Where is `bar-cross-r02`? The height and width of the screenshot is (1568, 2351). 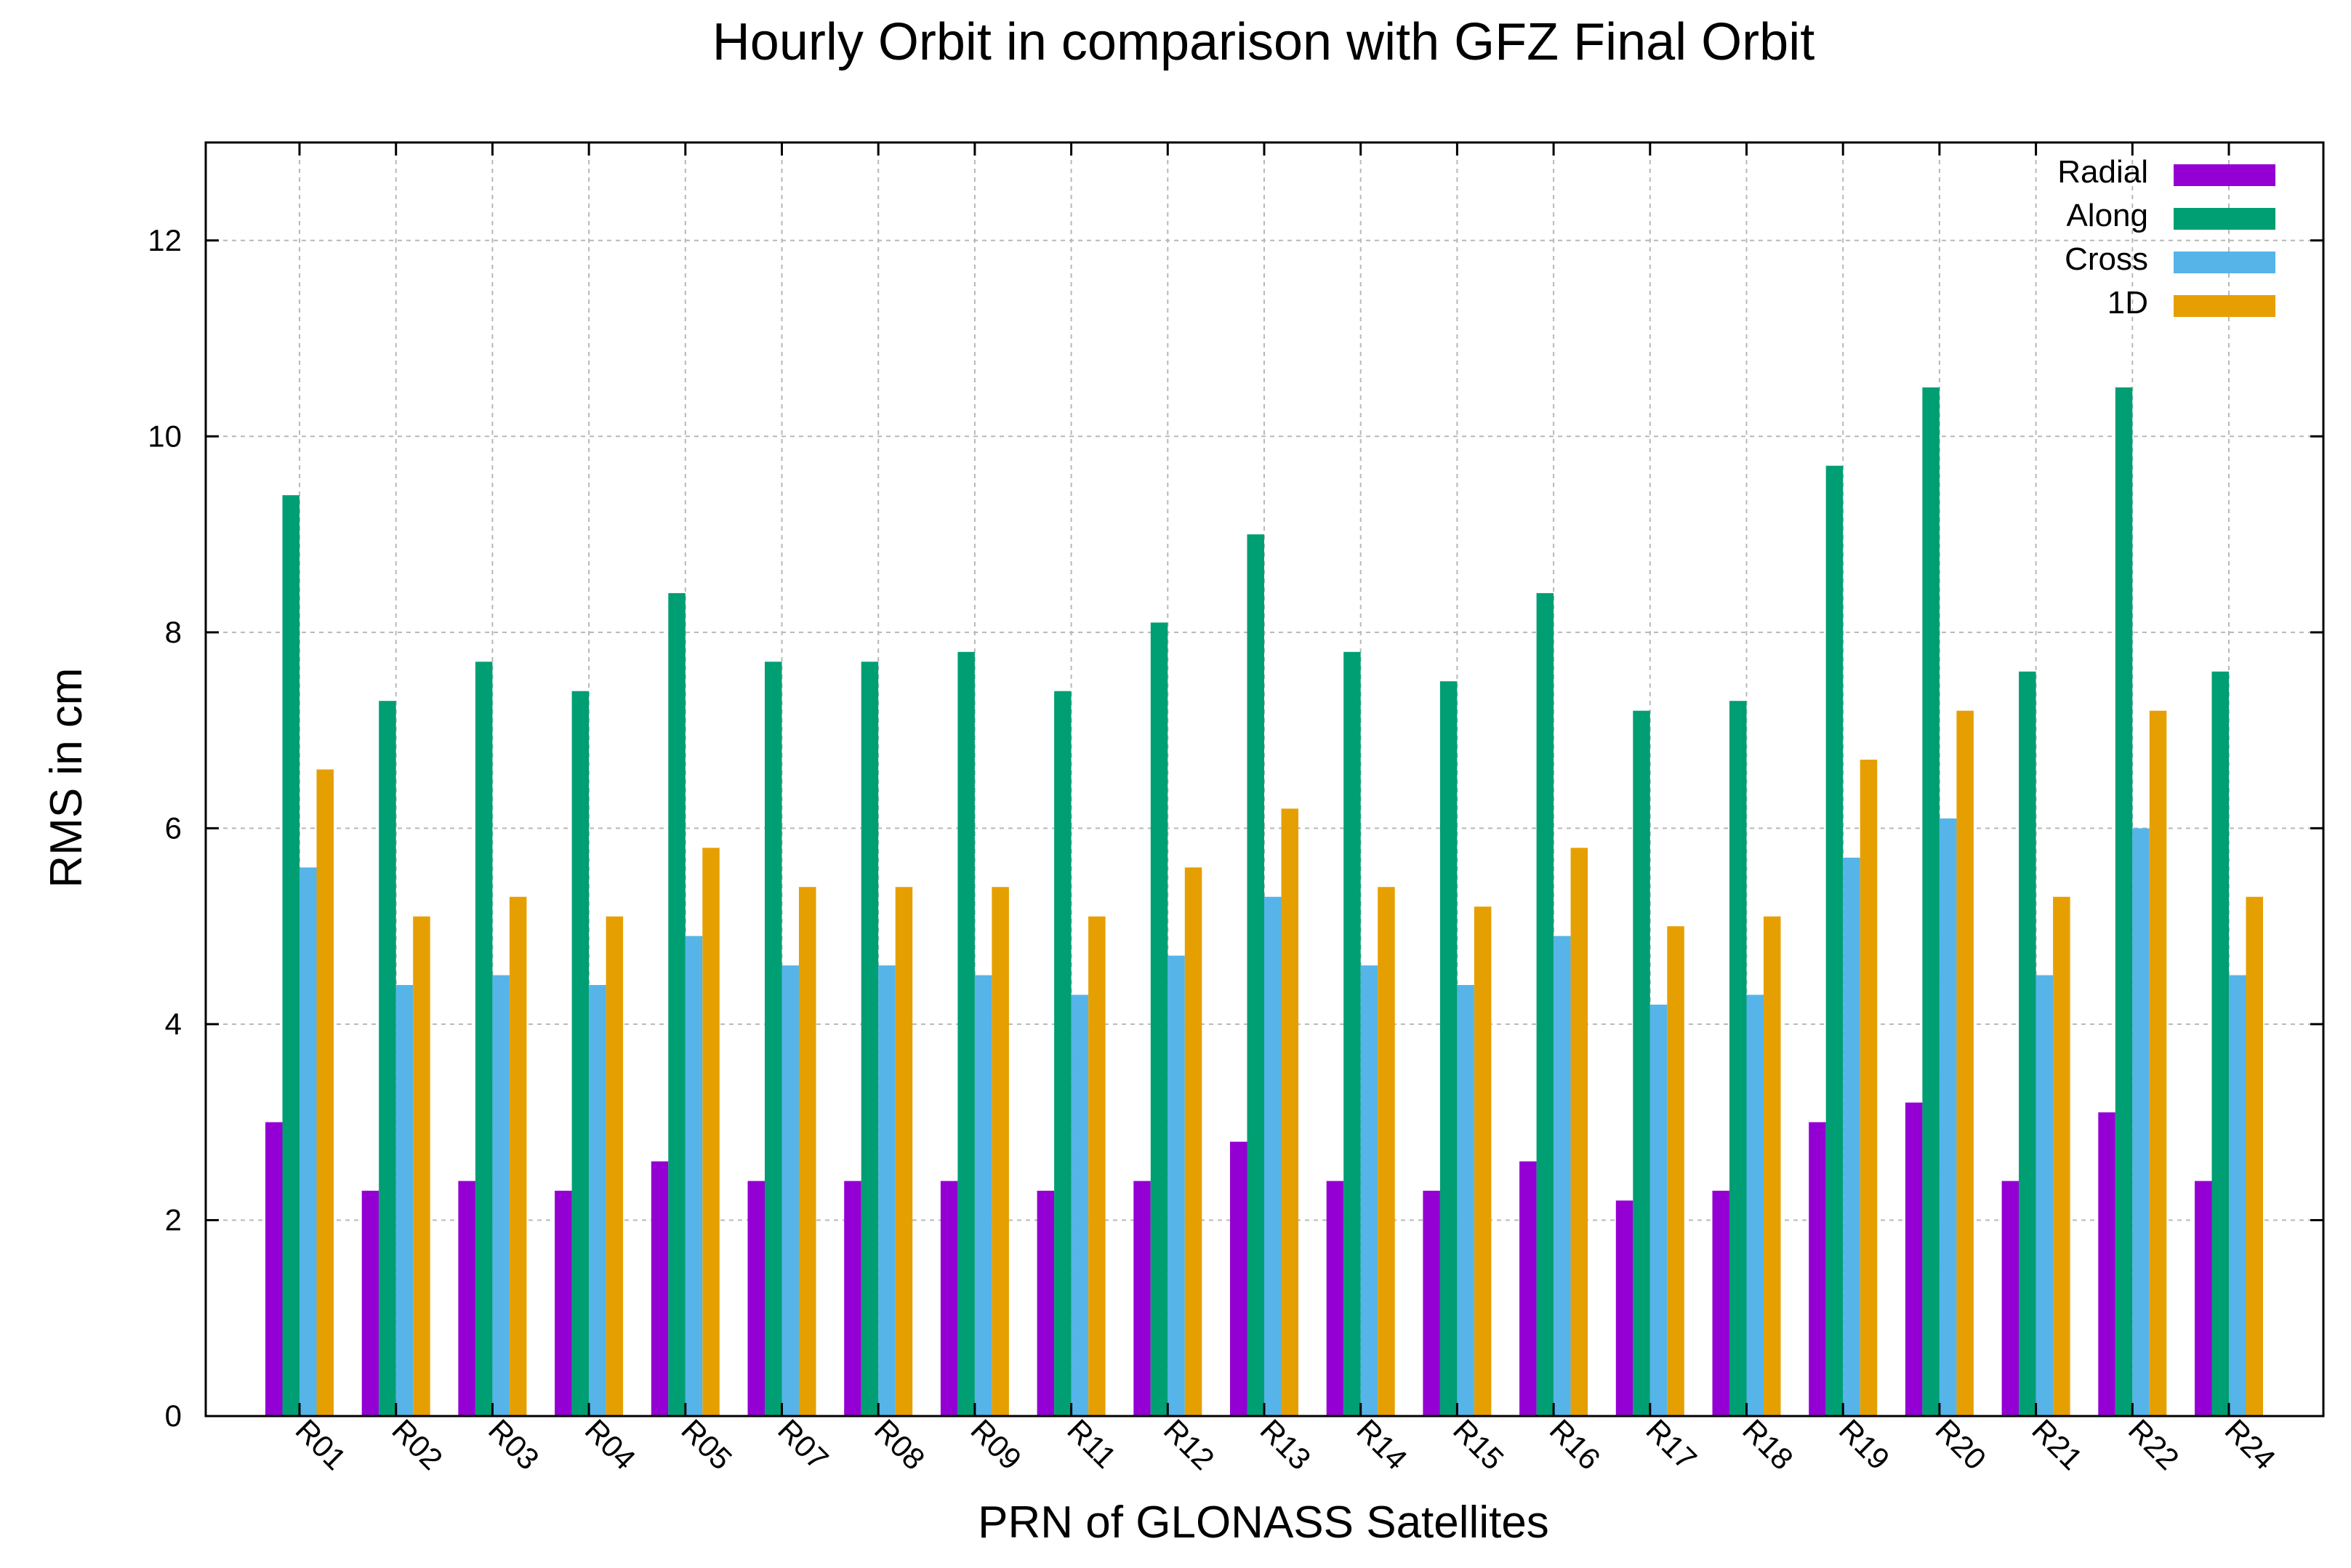 bar-cross-r02 is located at coordinates (404, 1200).